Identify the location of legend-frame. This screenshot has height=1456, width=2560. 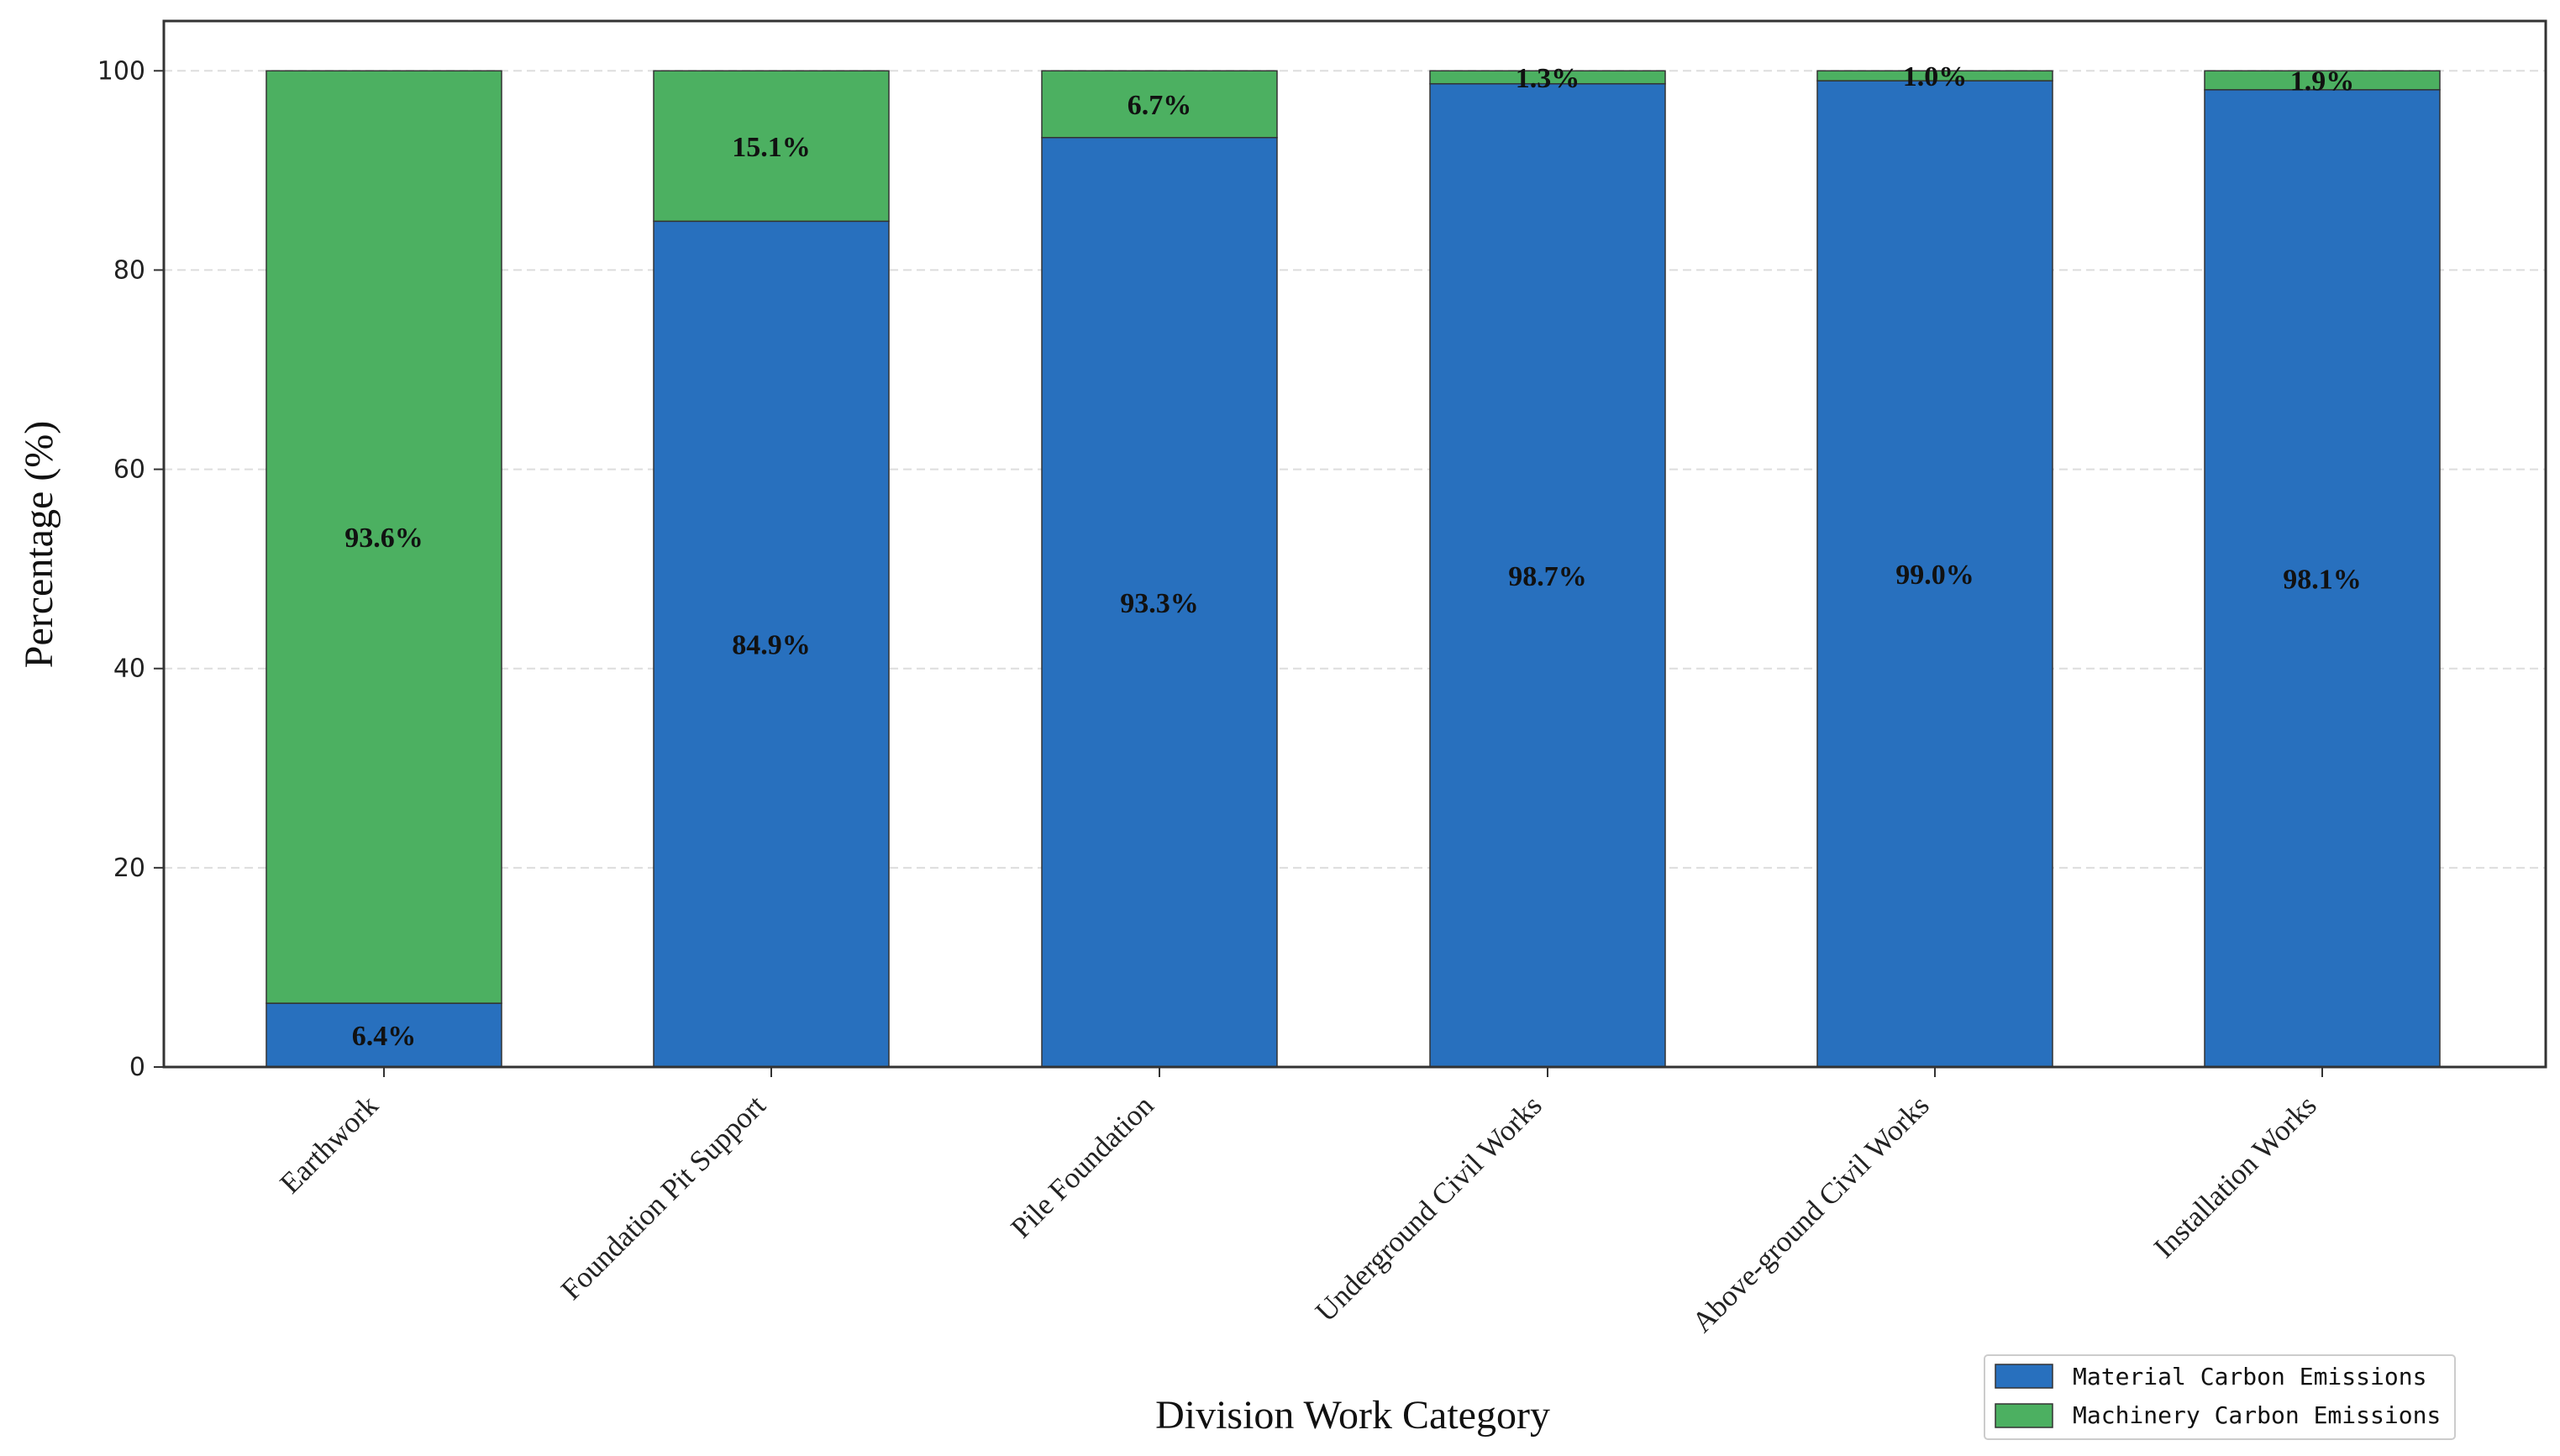
(2220, 1397).